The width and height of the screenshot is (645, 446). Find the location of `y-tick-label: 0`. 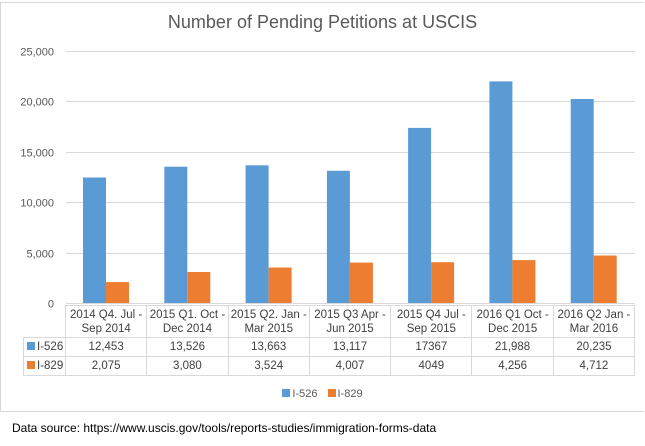

y-tick-label: 0 is located at coordinates (51, 305).